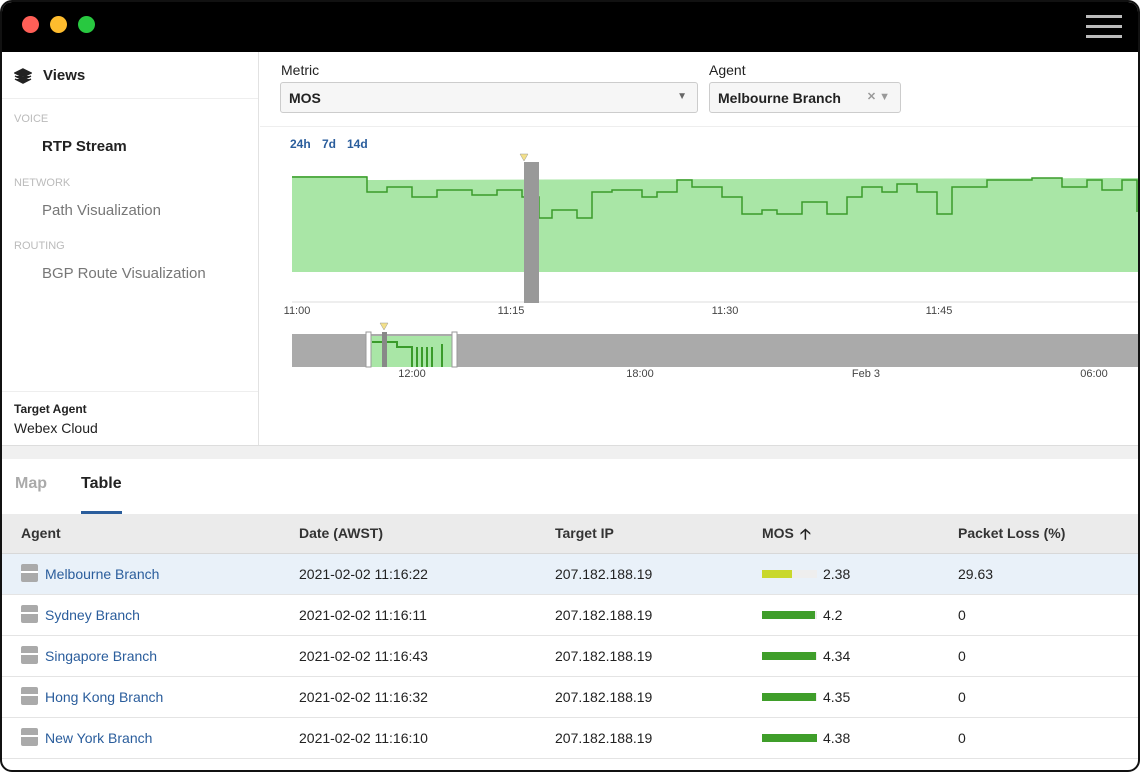 The width and height of the screenshot is (1140, 772). I want to click on column-header: MOS, so click(778, 533).